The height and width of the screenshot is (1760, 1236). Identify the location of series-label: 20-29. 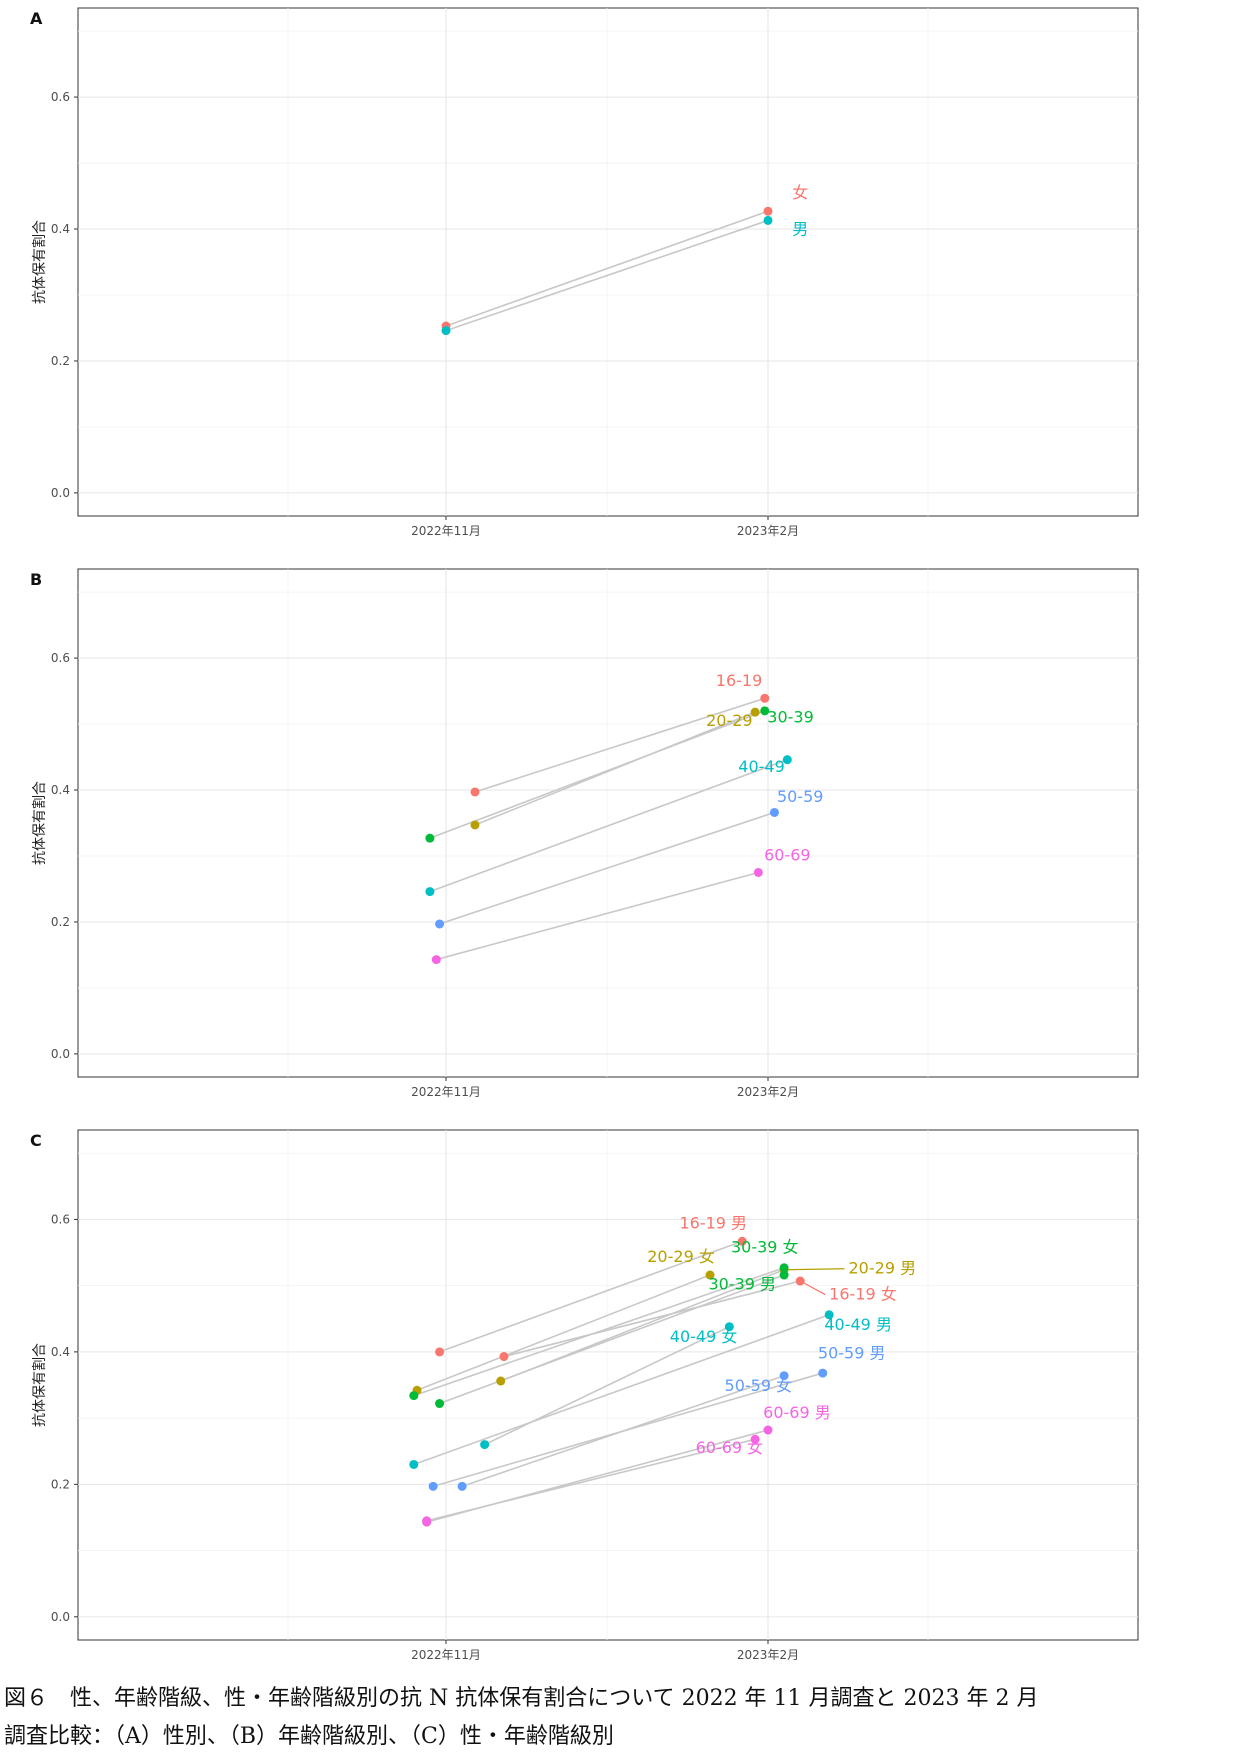
(729, 720).